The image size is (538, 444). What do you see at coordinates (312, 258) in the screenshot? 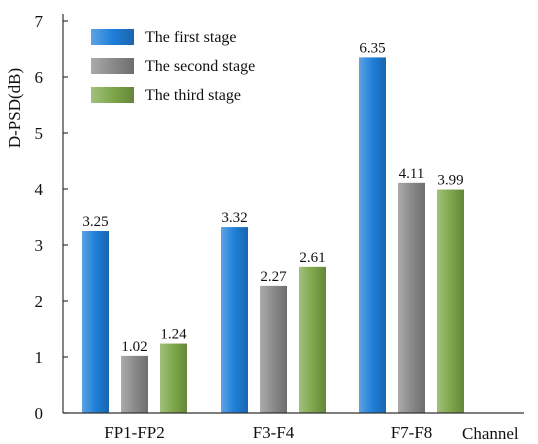
I see `data-label: 2.61` at bounding box center [312, 258].